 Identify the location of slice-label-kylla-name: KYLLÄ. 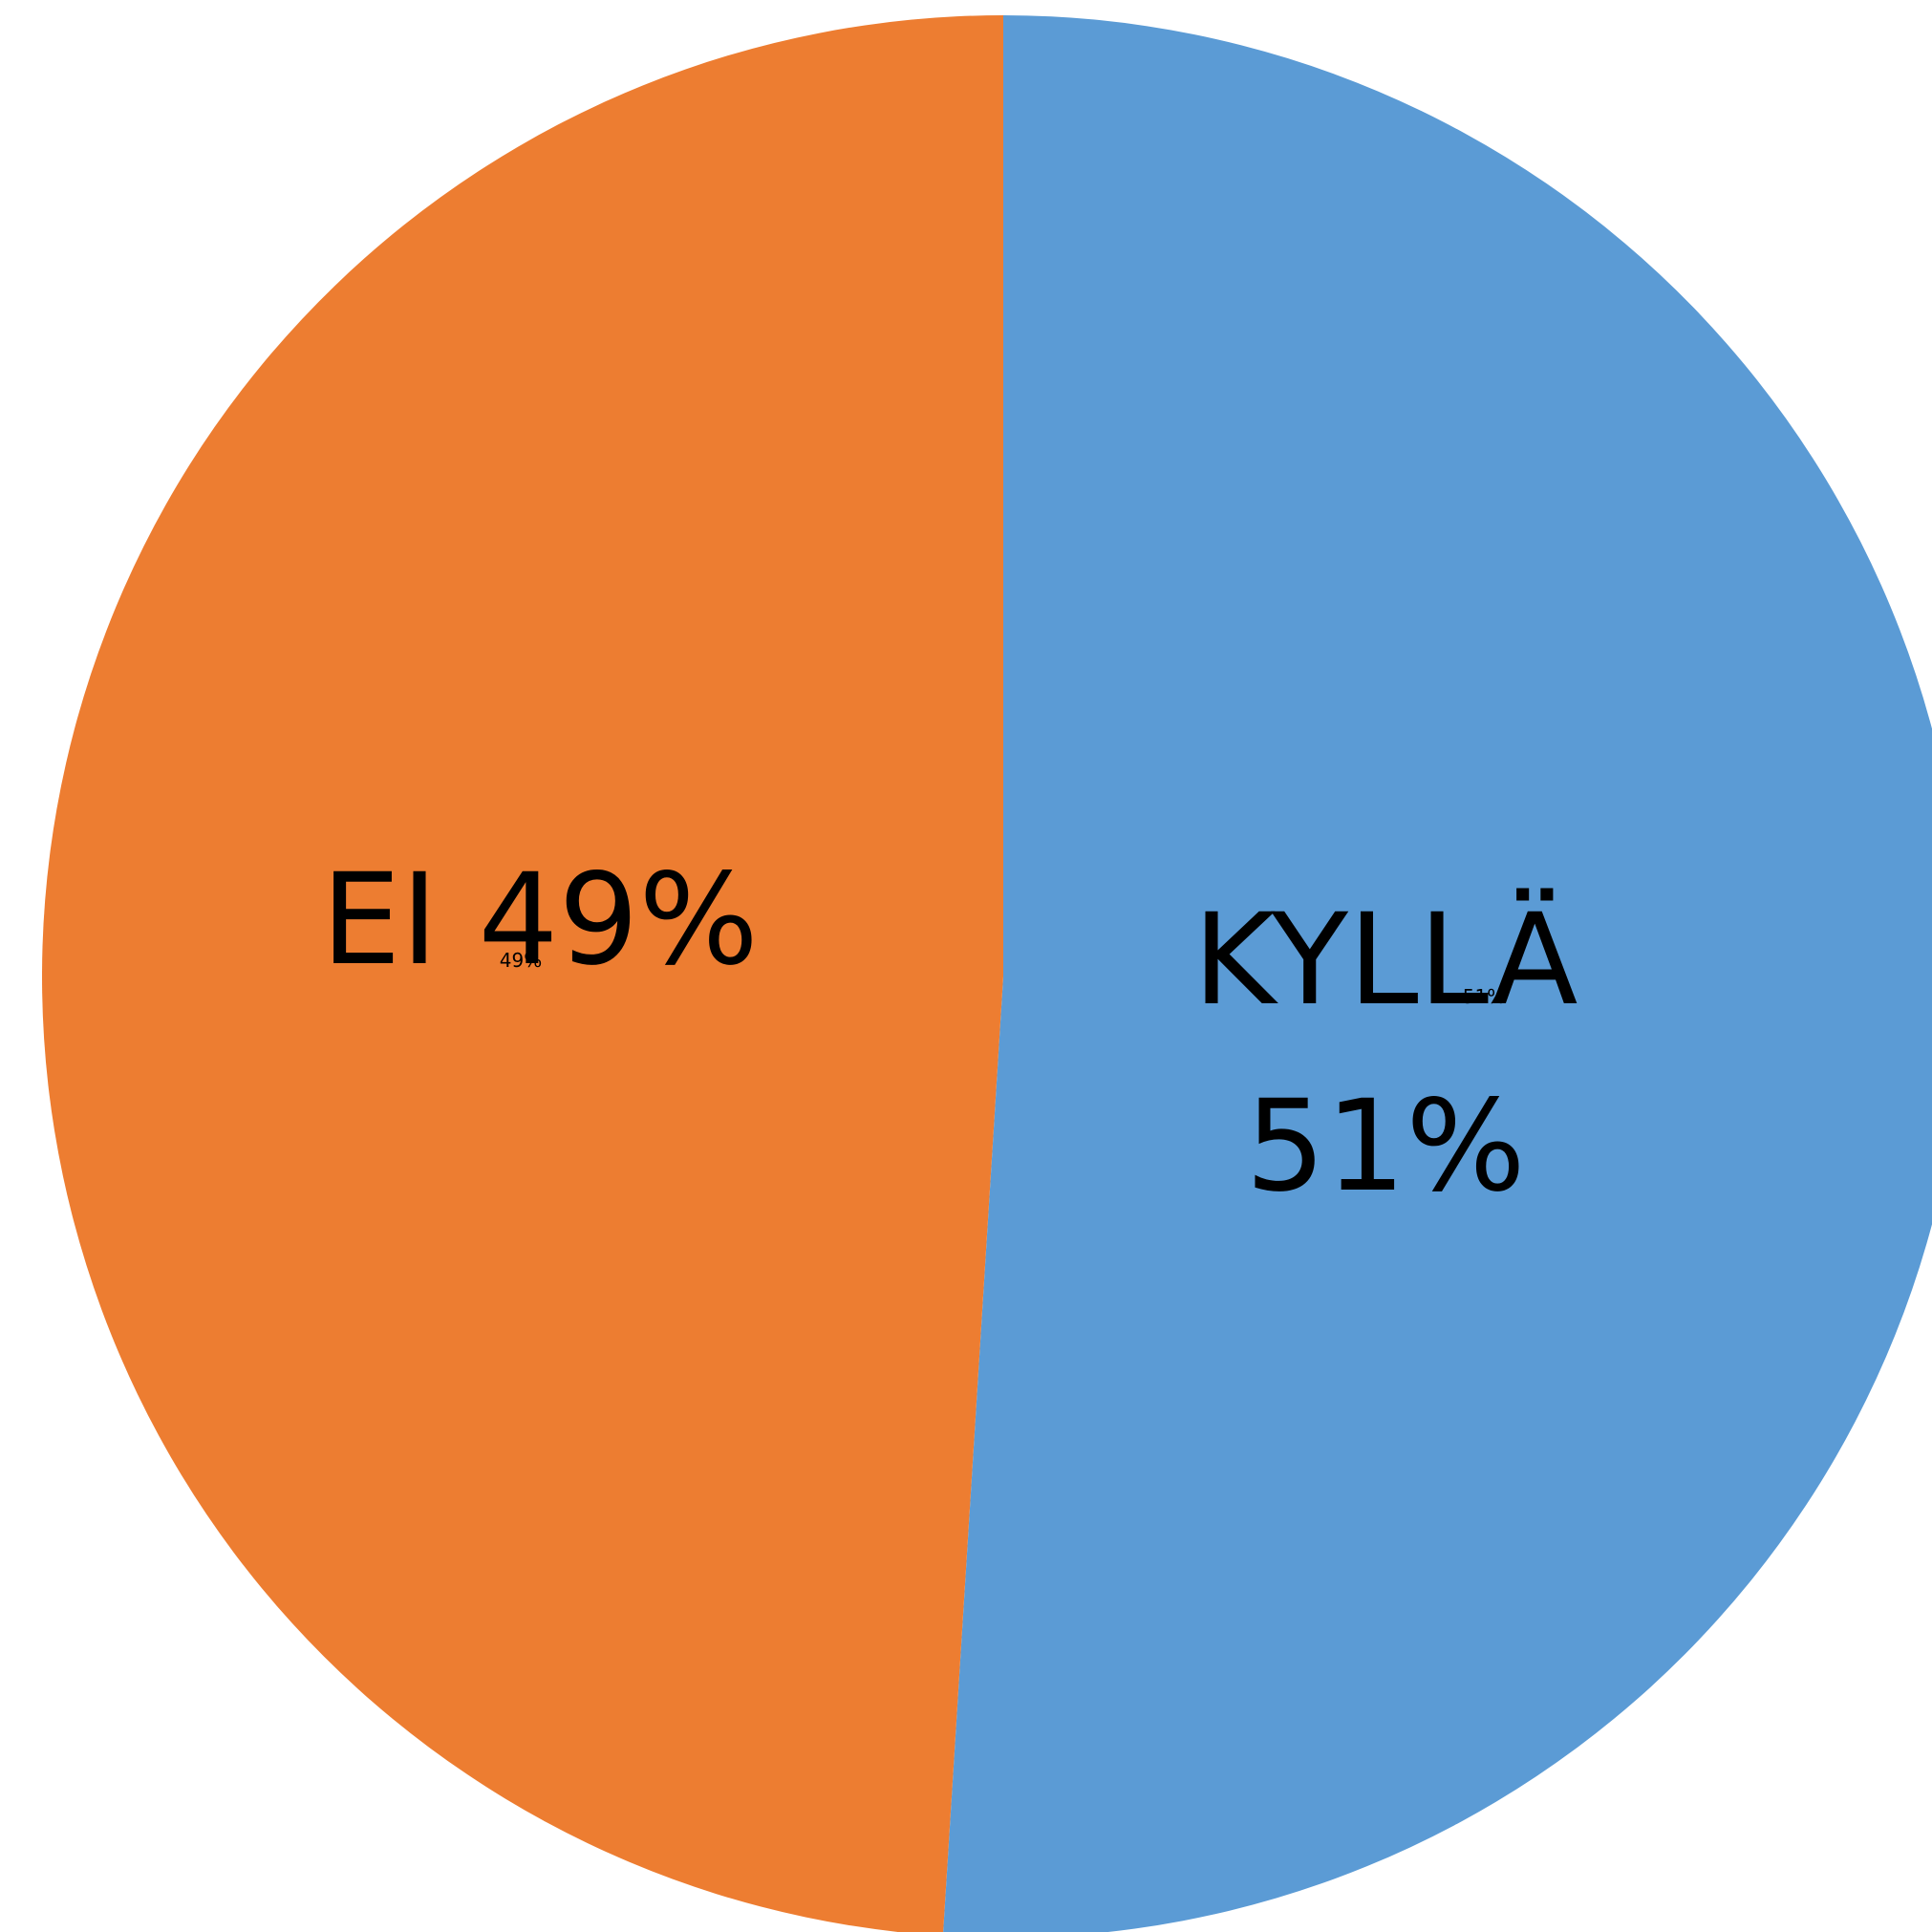
(1385, 960).